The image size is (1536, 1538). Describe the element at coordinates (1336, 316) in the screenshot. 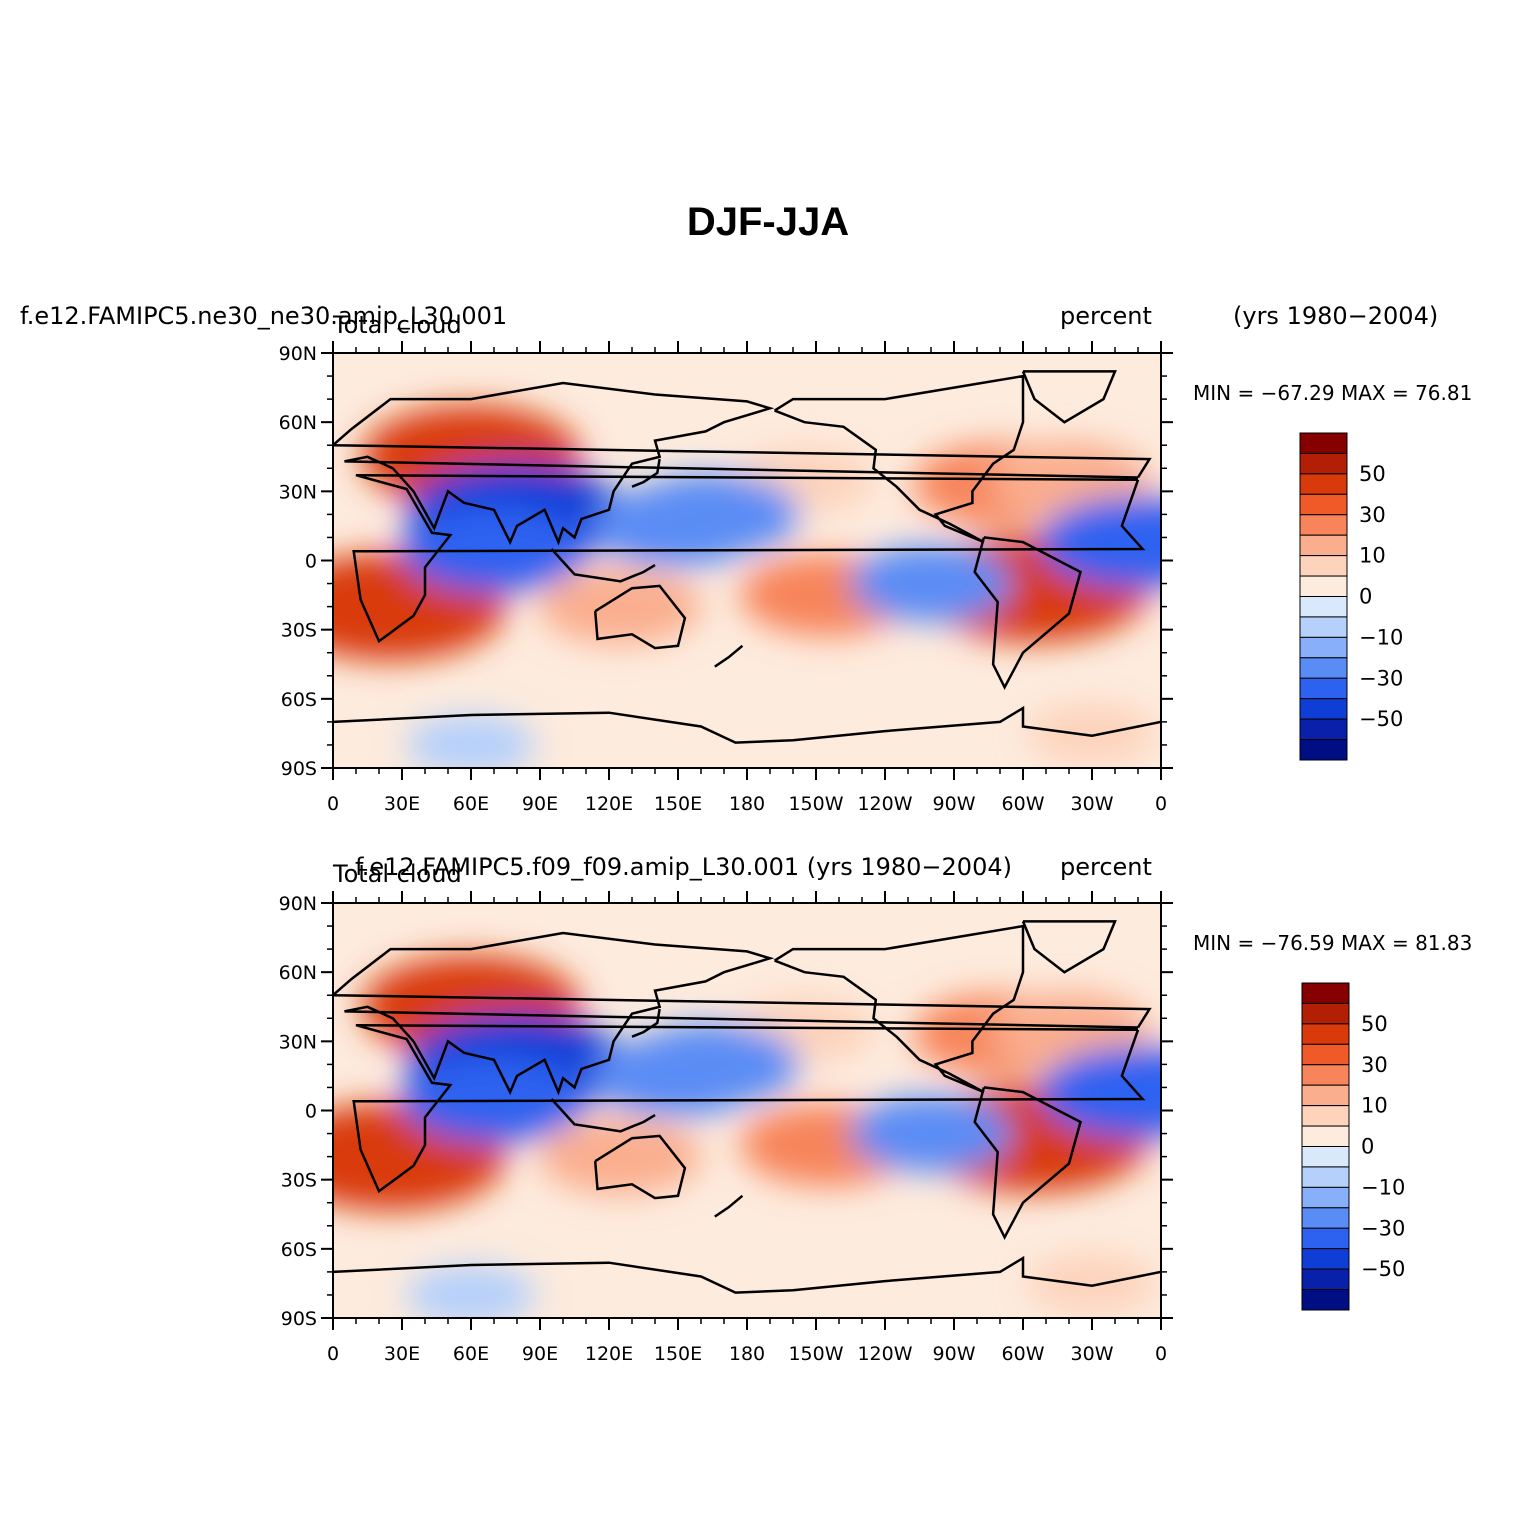

I see `panel-1-years: (yrs 1980−2004)` at that location.